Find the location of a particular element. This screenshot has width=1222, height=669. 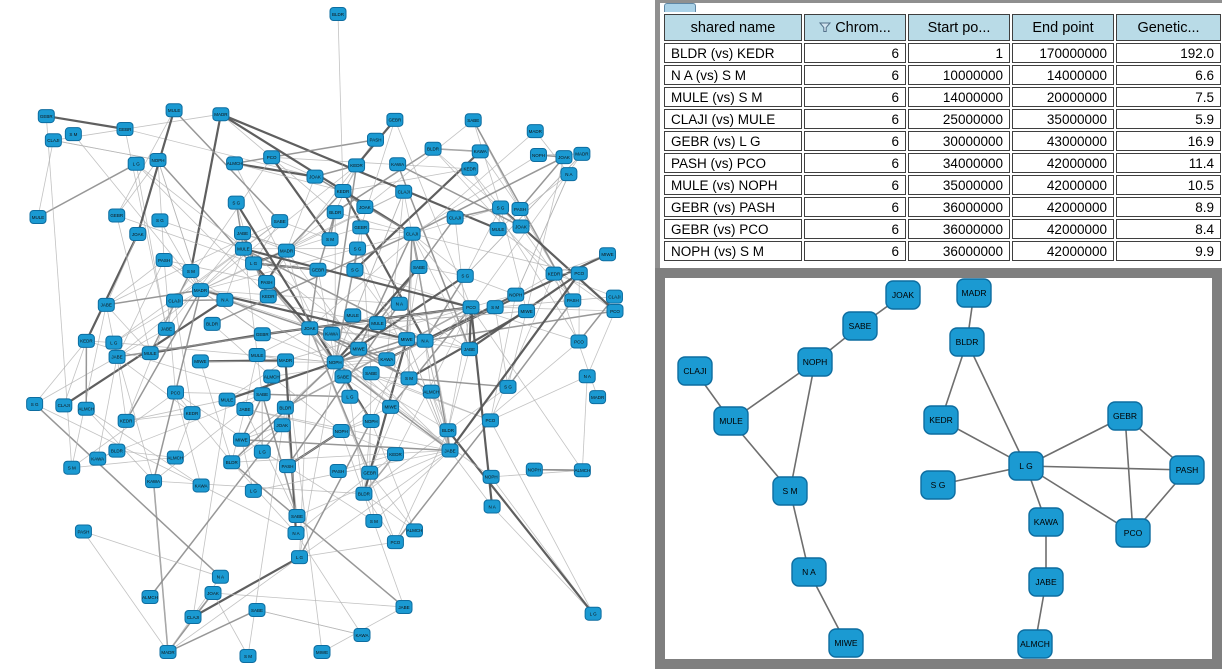

table-cell: 36000000 is located at coordinates (959, 251).